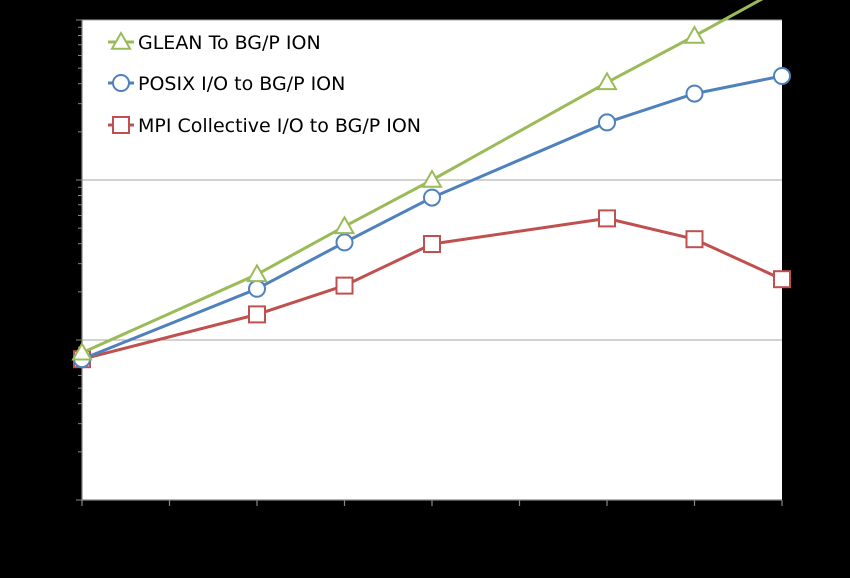 The height and width of the screenshot is (578, 850). I want to click on legend-marker-posix, so click(121, 83).